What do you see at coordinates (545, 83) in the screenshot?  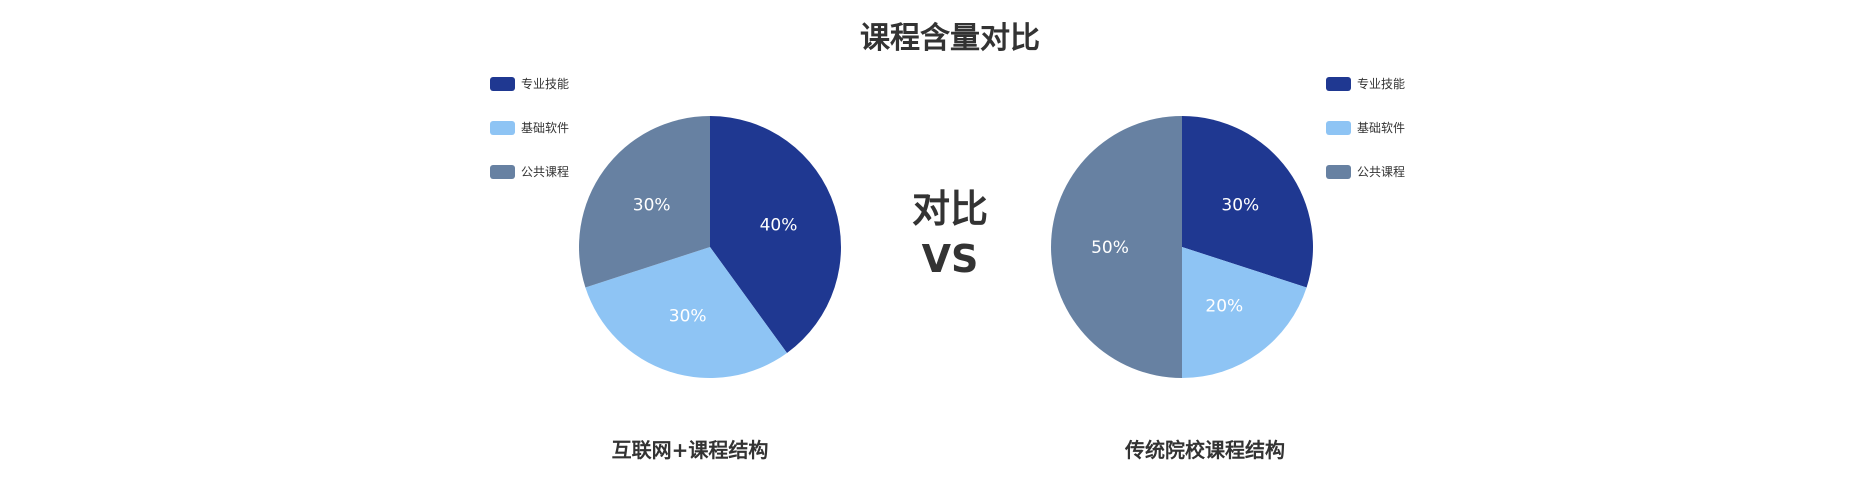 I see `legend-label-internet-0: 专业技能` at bounding box center [545, 83].